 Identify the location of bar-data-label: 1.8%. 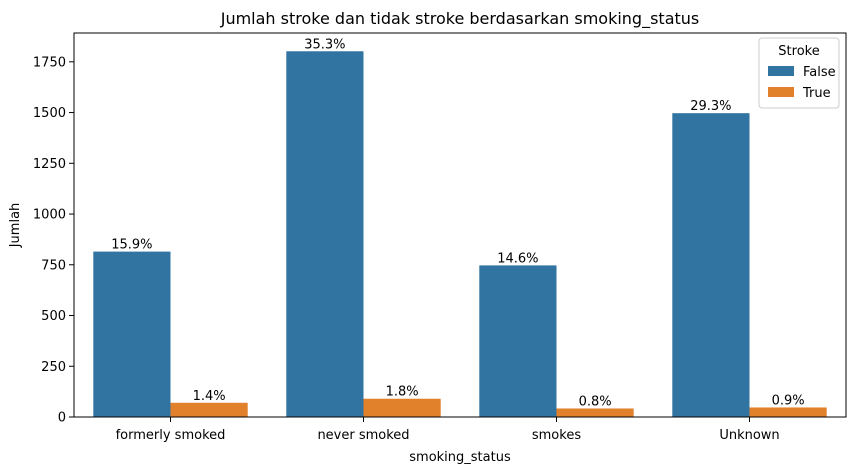
(402, 392).